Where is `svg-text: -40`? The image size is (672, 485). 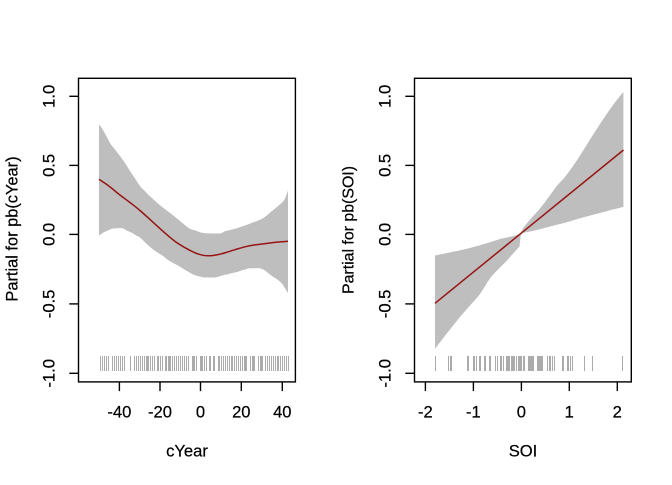
svg-text: -40 is located at coordinates (119, 412).